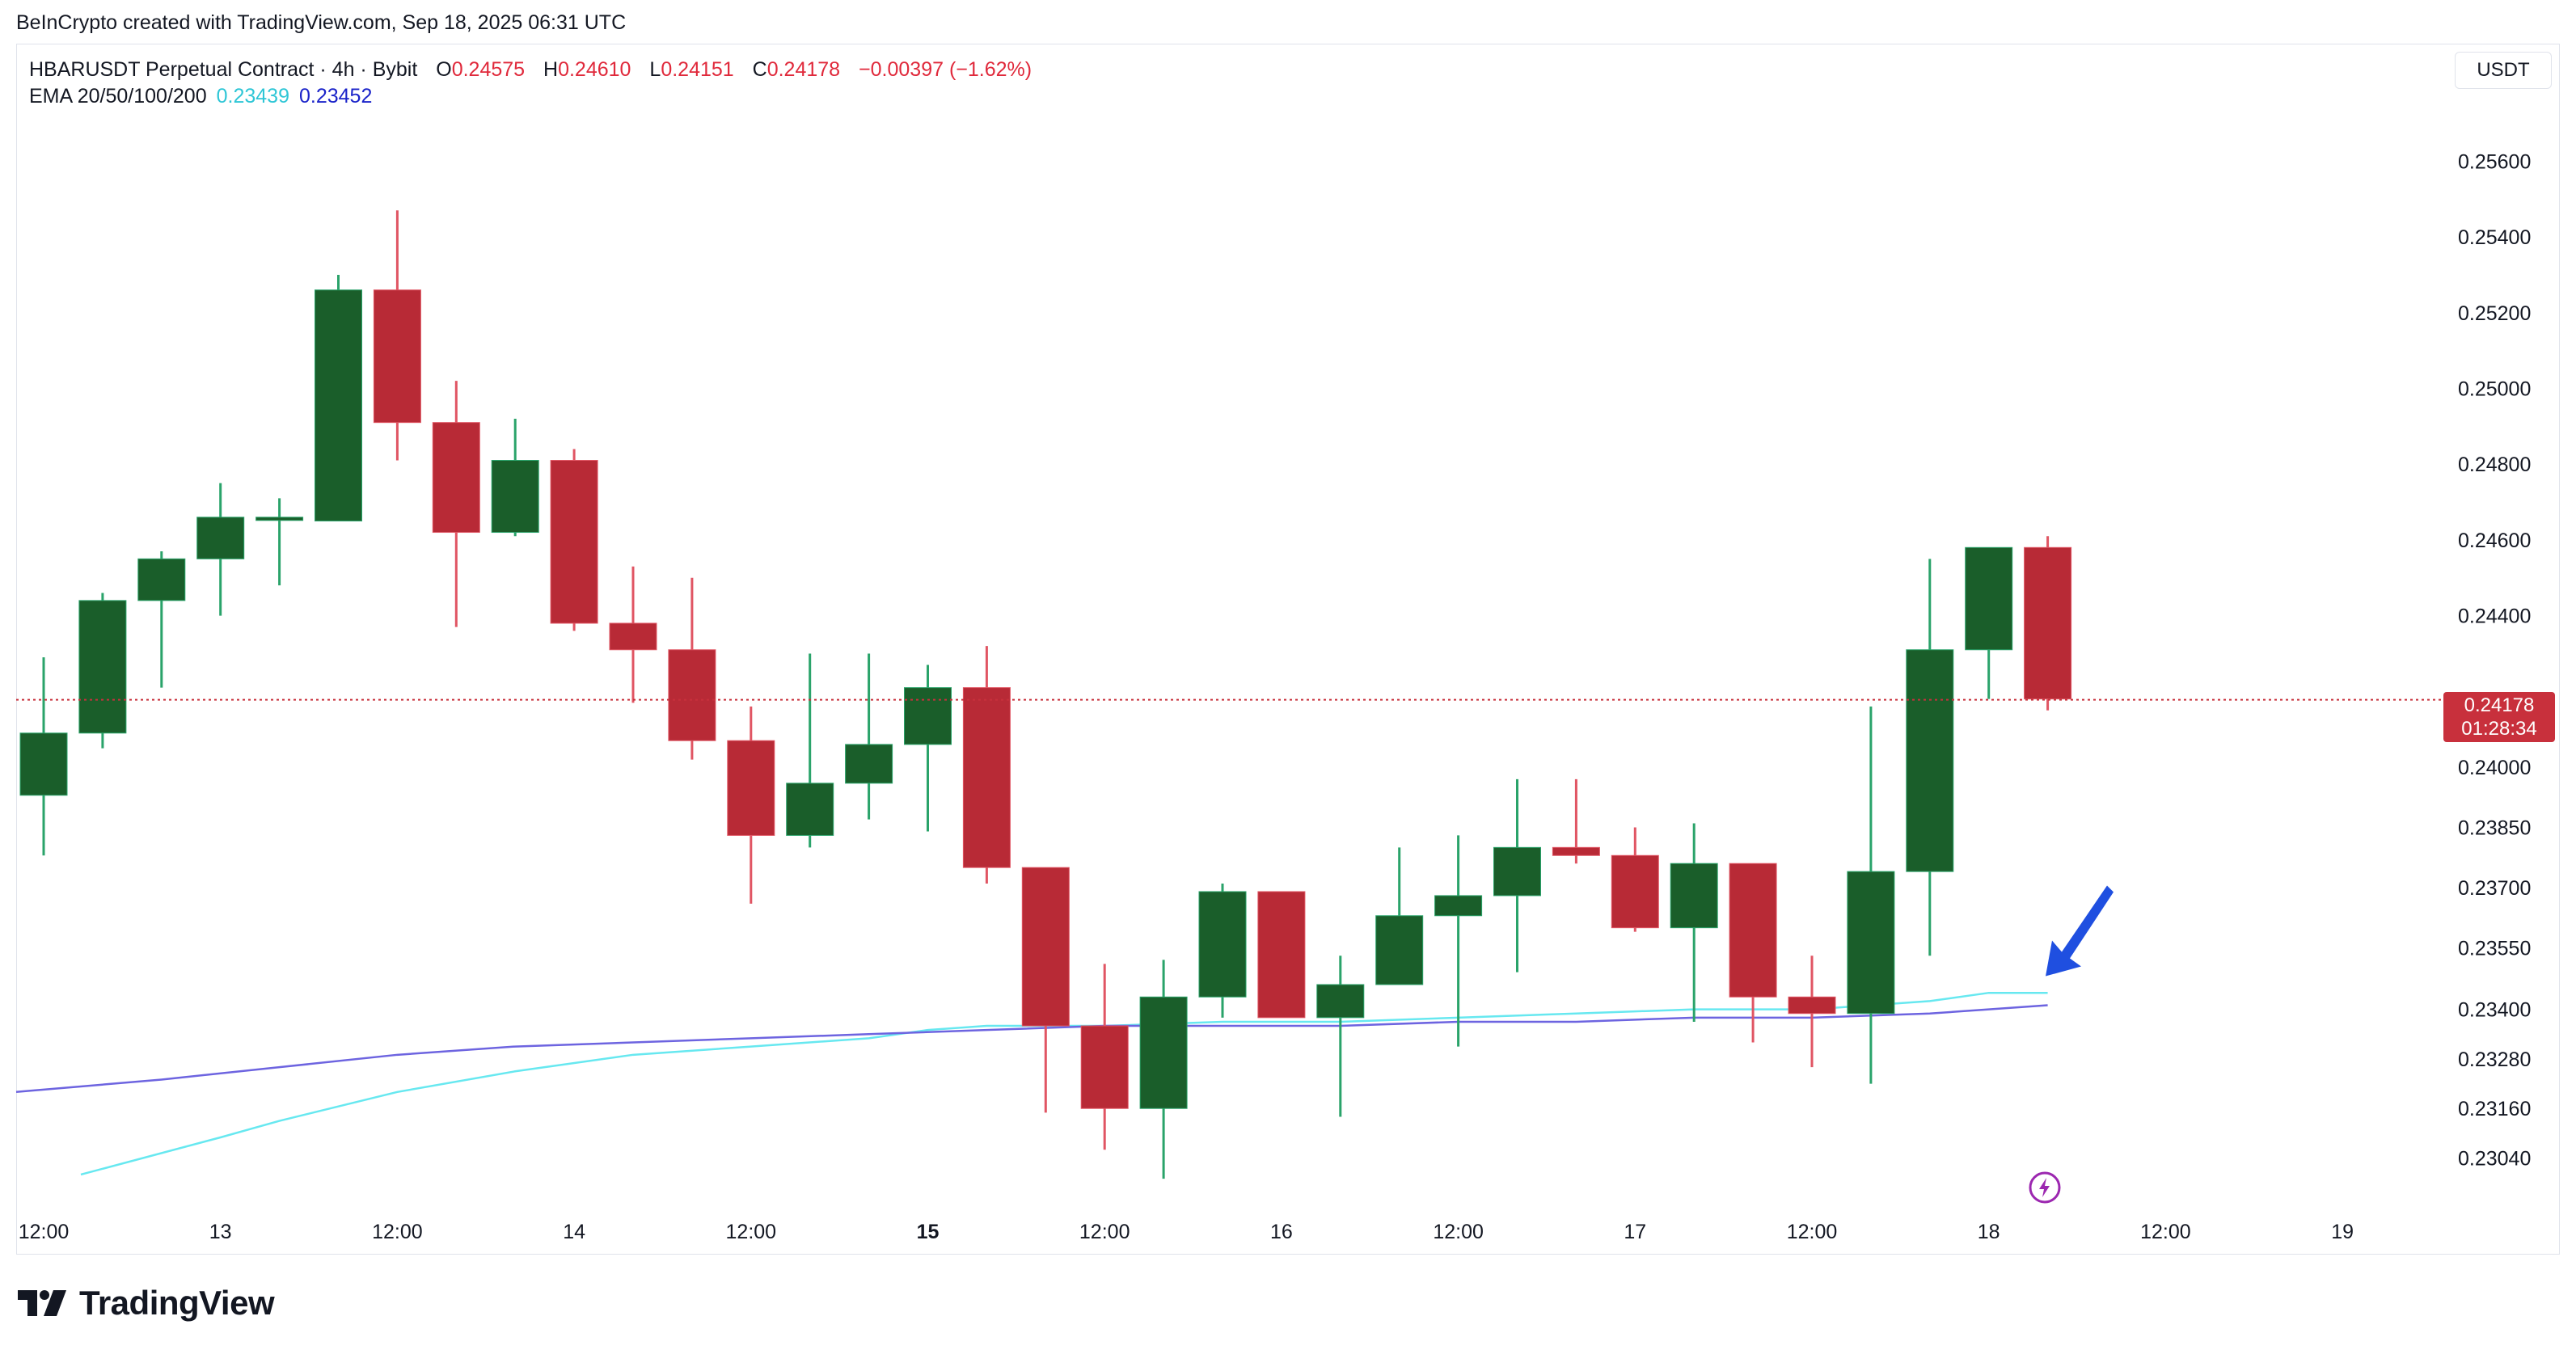 The height and width of the screenshot is (1350, 2576). What do you see at coordinates (759, 69) in the screenshot?
I see `close-label: C` at bounding box center [759, 69].